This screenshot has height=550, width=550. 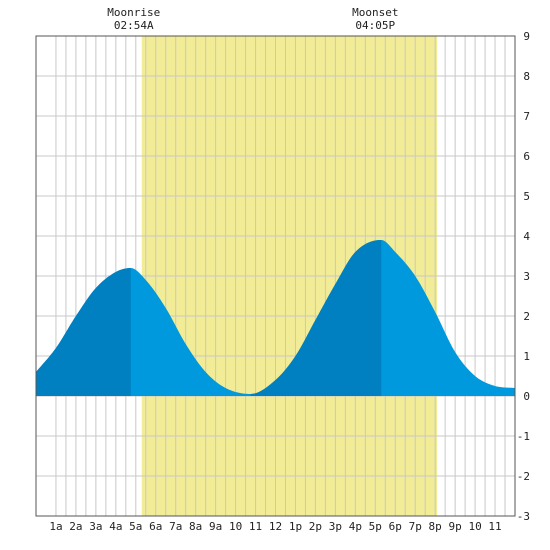 What do you see at coordinates (315, 526) in the screenshot?
I see `x-tick-label: 2p` at bounding box center [315, 526].